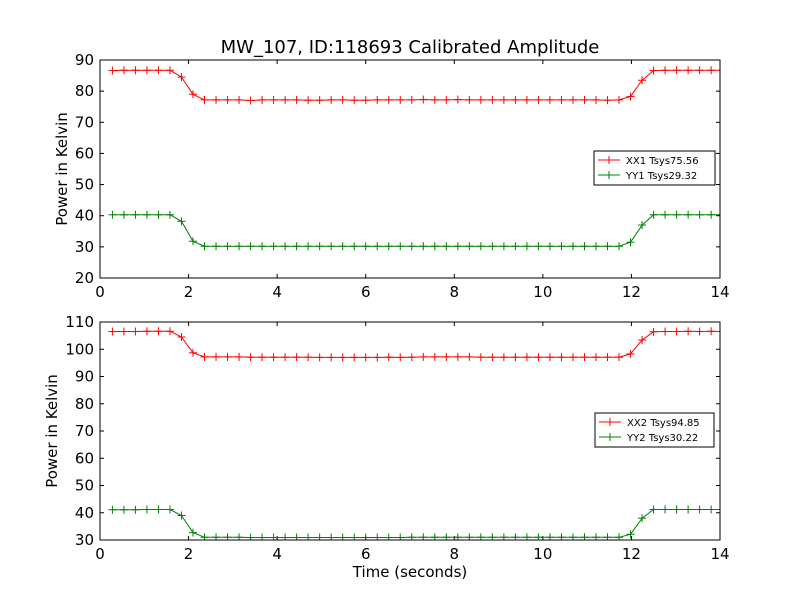 The width and height of the screenshot is (800, 600). What do you see at coordinates (649, 423) in the screenshot?
I see `legend-entry: XX2 Tsys94.85` at bounding box center [649, 423].